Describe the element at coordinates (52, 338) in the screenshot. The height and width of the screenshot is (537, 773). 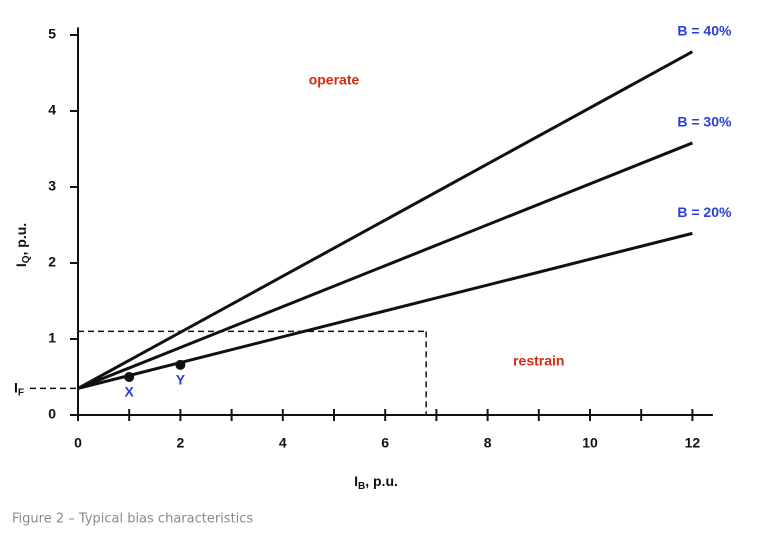
I see `y-tick-label: 1` at that location.